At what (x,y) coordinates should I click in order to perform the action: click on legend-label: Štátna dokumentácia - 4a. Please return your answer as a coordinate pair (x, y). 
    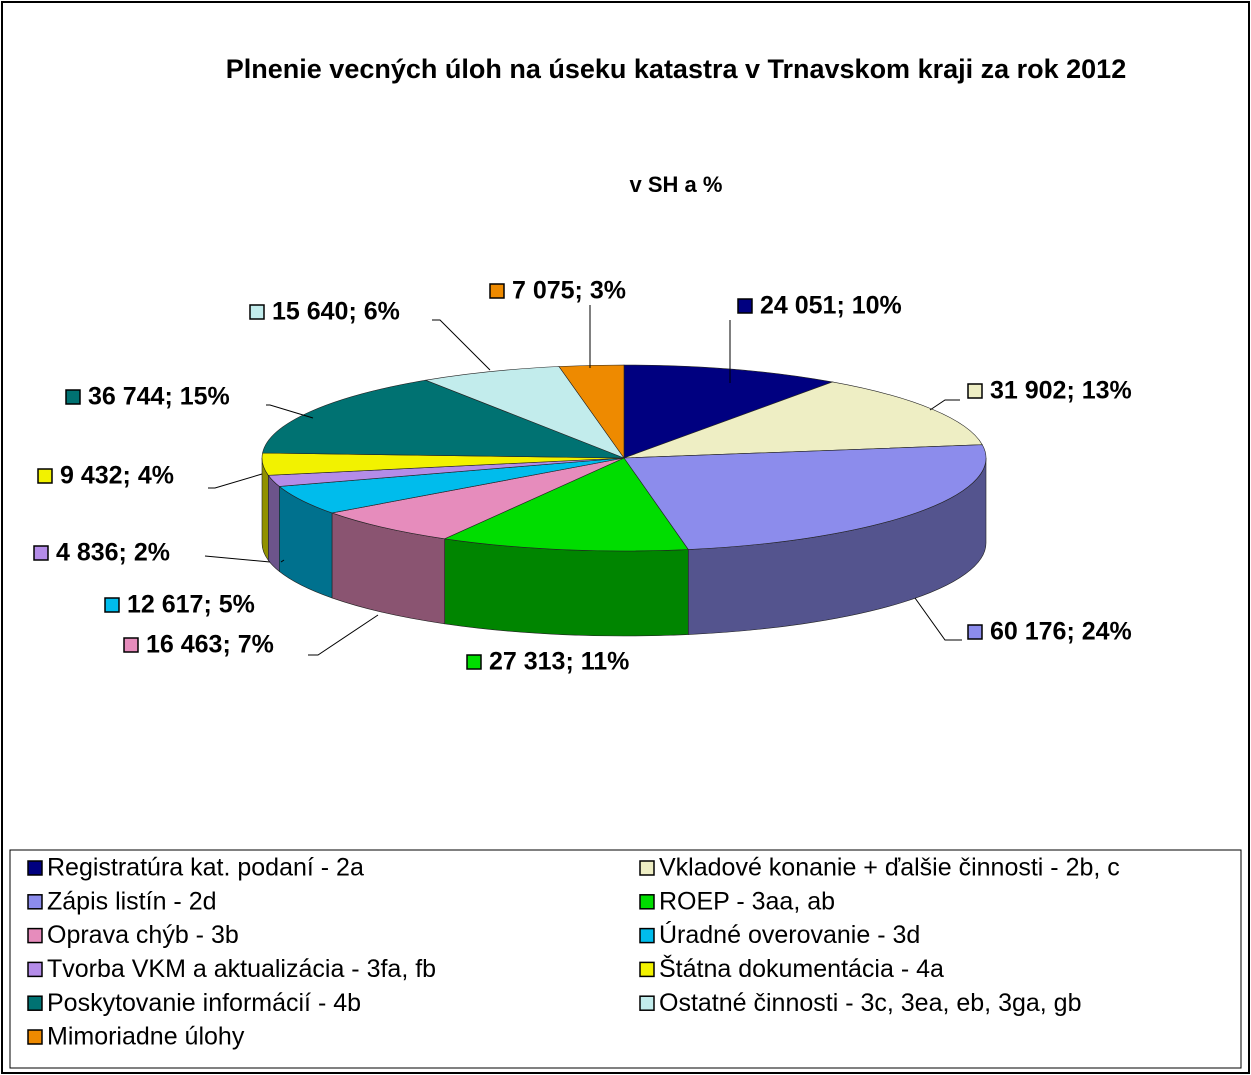
    Looking at the image, I should click on (801, 968).